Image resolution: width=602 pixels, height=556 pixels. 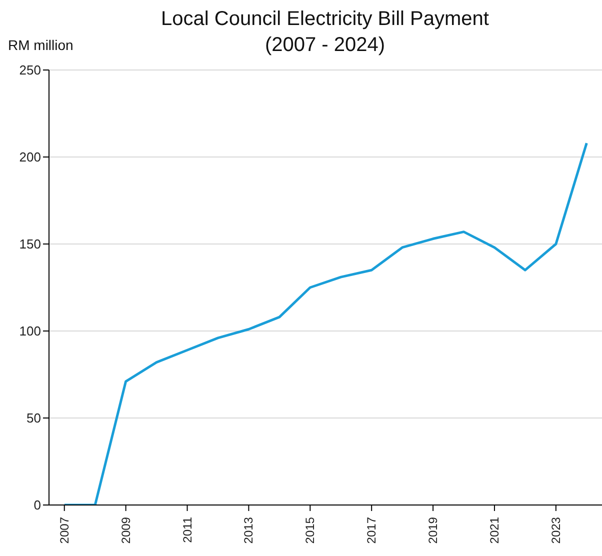 What do you see at coordinates (37, 505) in the screenshot?
I see `y-tick-label: 0` at bounding box center [37, 505].